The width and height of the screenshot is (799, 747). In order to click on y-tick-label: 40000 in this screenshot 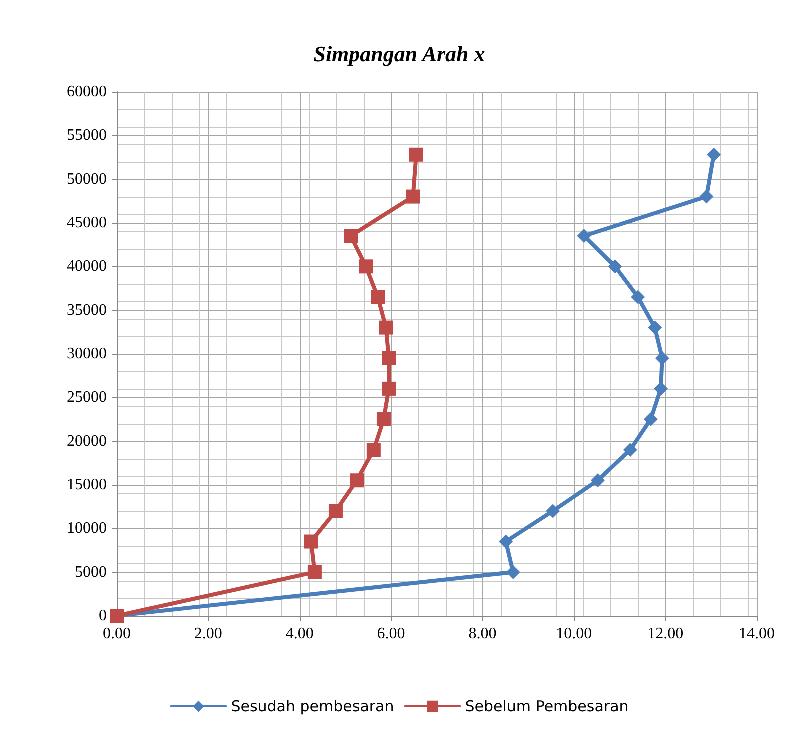, I will do `click(87, 267)`.